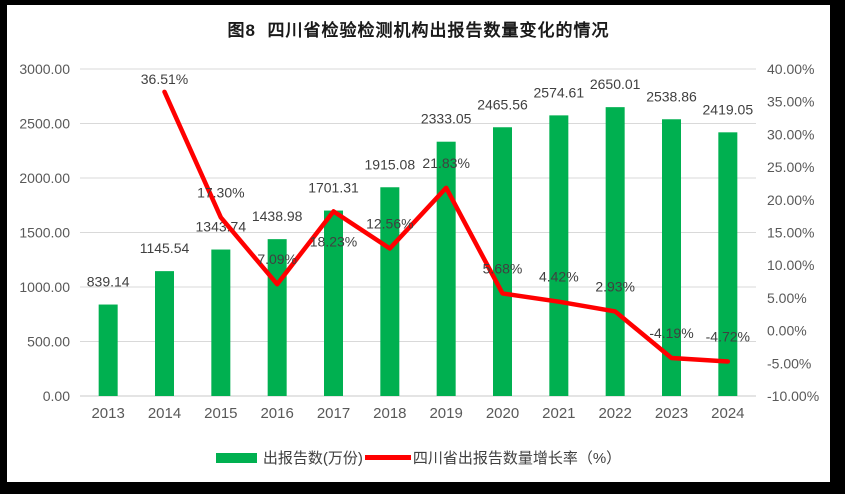 This screenshot has width=845, height=494. Describe the element at coordinates (790, 233) in the screenshot. I see `right-axis-tick: 15.00%` at that location.